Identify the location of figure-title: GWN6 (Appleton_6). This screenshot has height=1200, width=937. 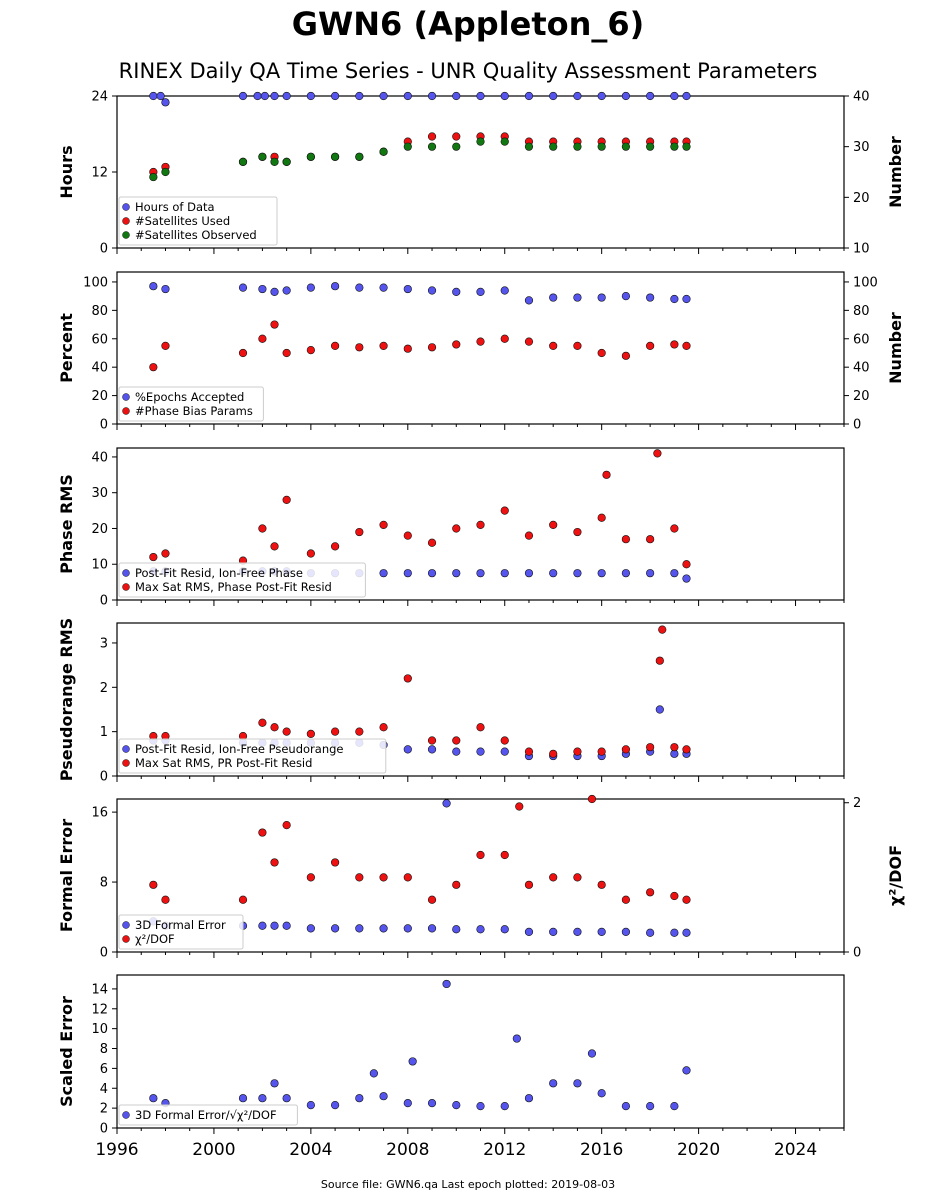
(468, 24).